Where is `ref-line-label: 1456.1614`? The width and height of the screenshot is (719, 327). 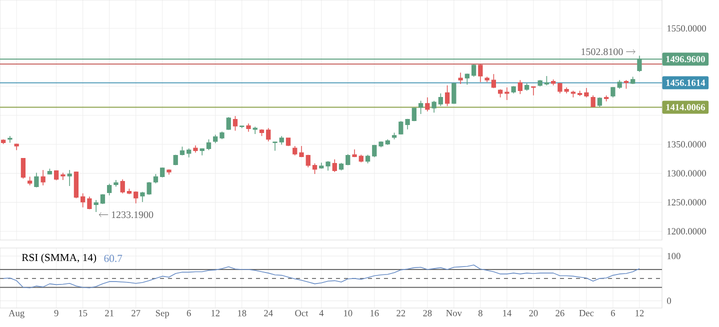 ref-line-label: 1456.1614 is located at coordinates (686, 83).